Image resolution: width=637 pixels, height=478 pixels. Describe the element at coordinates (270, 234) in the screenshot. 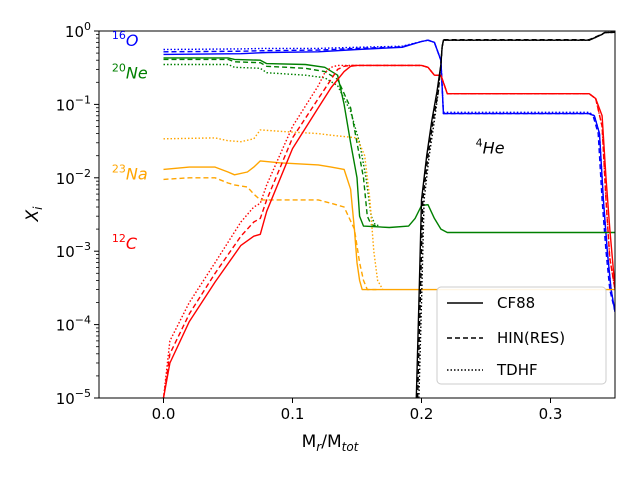

I see `series-line-23na-hin` at that location.